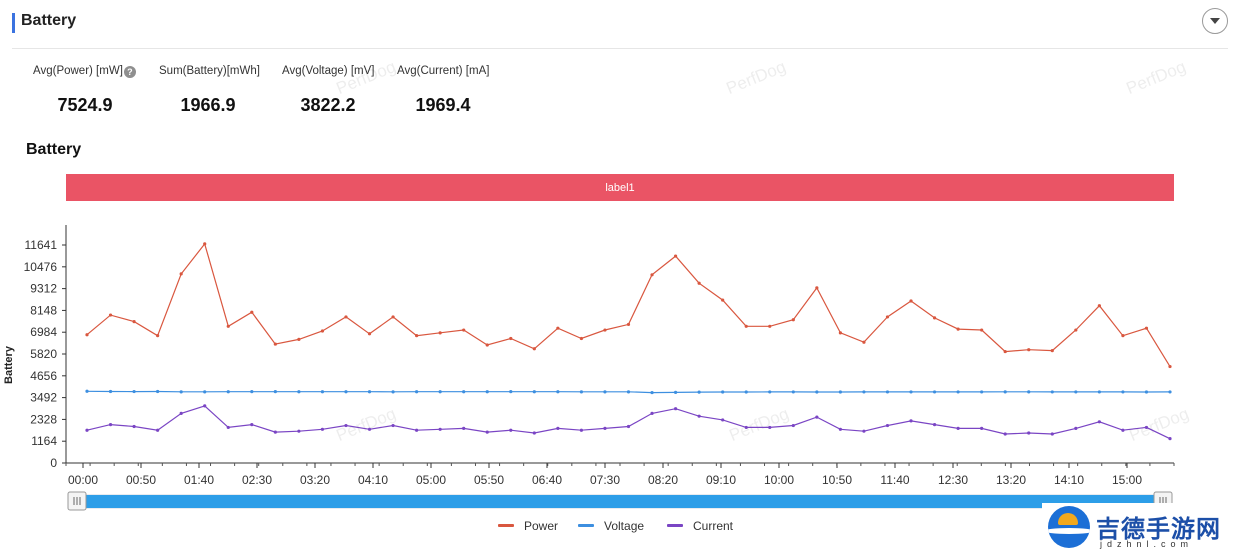 This screenshot has height=552, width=1242. What do you see at coordinates (547, 480) in the screenshot?
I see `x-tick-label: 06:40` at bounding box center [547, 480].